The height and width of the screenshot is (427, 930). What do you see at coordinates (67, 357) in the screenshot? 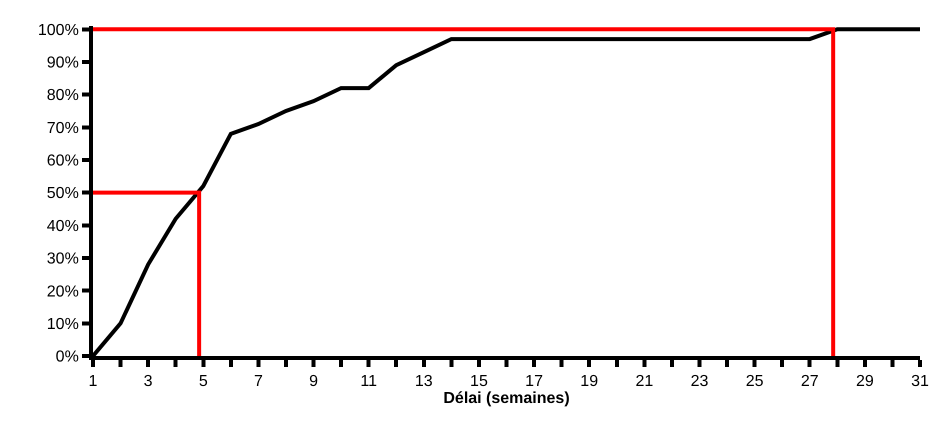
I see `y-tick-label: 0%` at bounding box center [67, 357].